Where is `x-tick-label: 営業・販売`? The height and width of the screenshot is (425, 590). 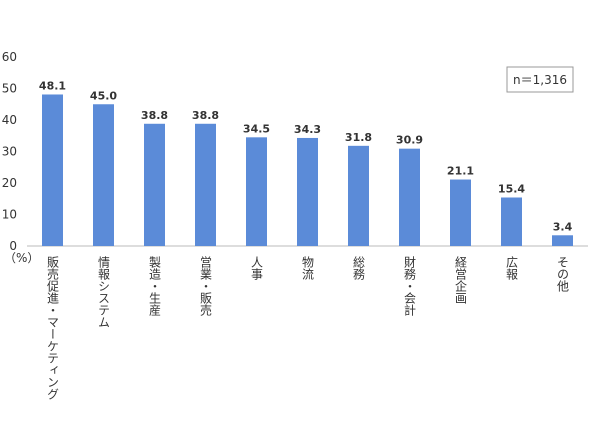
x-tick-label: 営業・販売 is located at coordinates (206, 286).